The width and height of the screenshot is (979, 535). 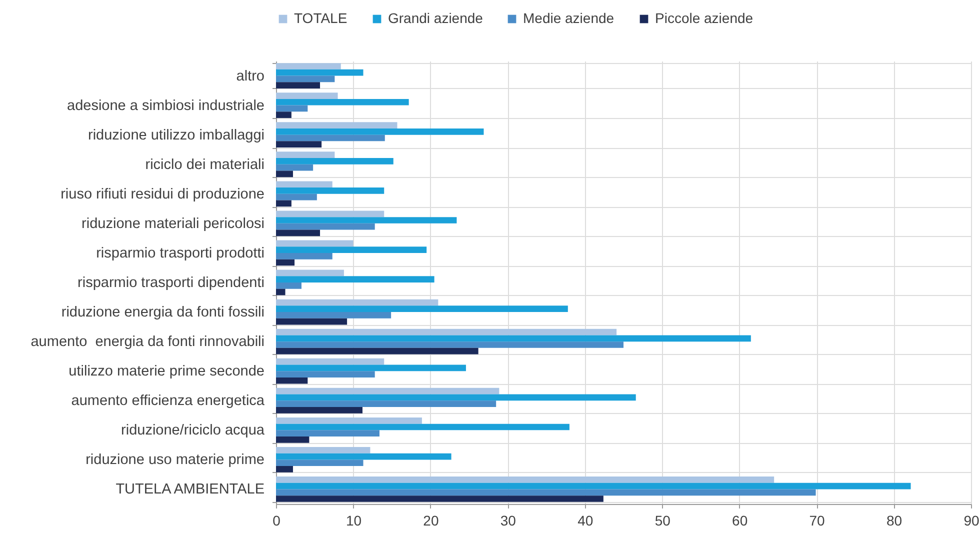 What do you see at coordinates (171, 283) in the screenshot?
I see `y-tick-label: risparmio trasporti dipendenti` at bounding box center [171, 283].